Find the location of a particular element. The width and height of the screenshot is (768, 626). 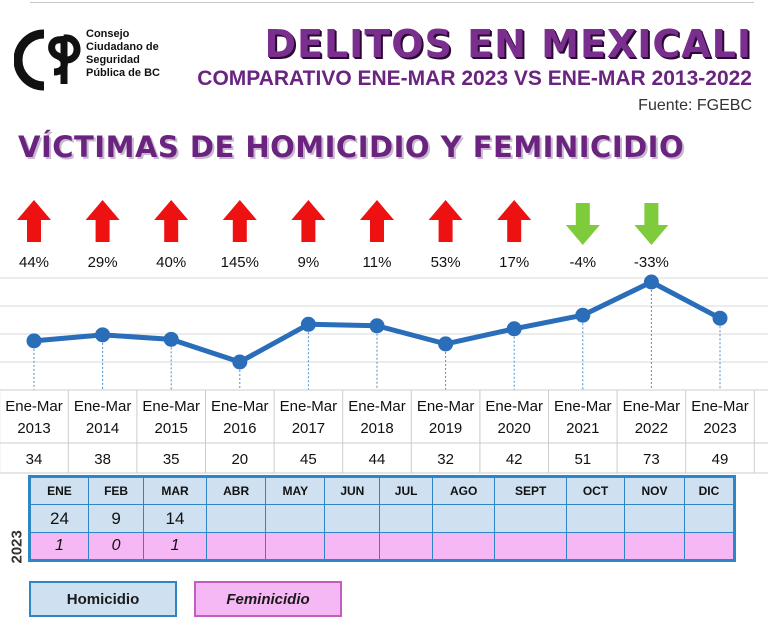

logo-line: Seguridad is located at coordinates (113, 60).